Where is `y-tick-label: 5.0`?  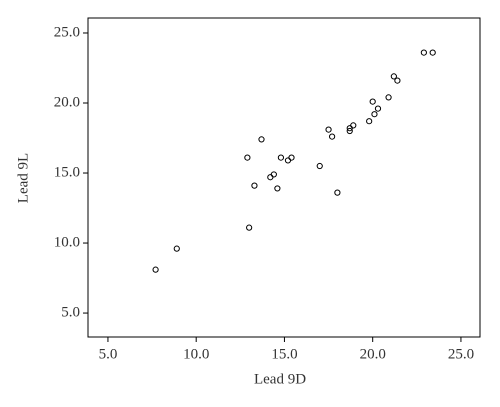
y-tick-label: 5.0 is located at coordinates (70, 312).